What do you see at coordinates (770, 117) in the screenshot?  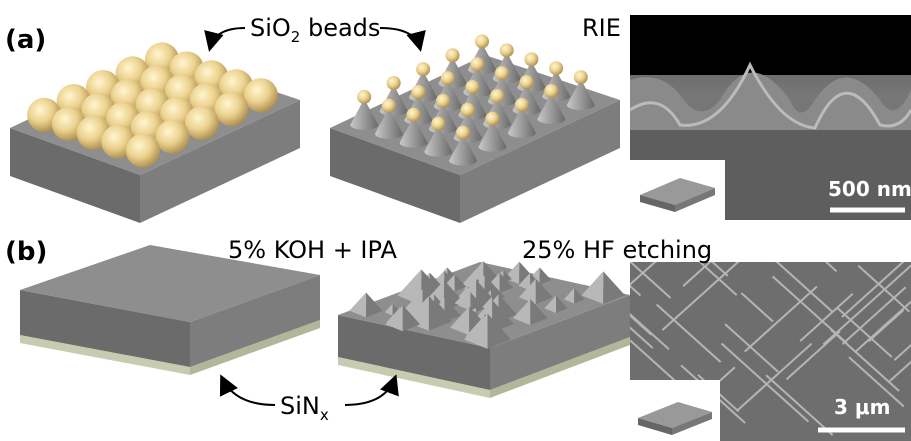 I see `sem-image-a` at bounding box center [770, 117].